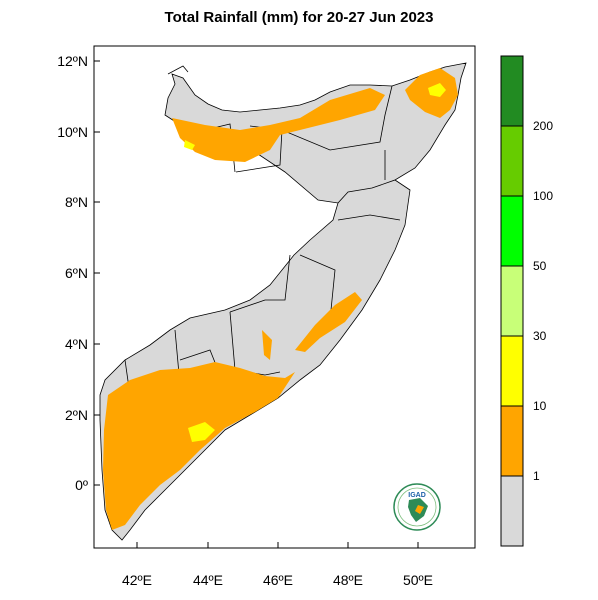 The width and height of the screenshot is (598, 600). Describe the element at coordinates (540, 336) in the screenshot. I see `legend-label: 30` at that location.